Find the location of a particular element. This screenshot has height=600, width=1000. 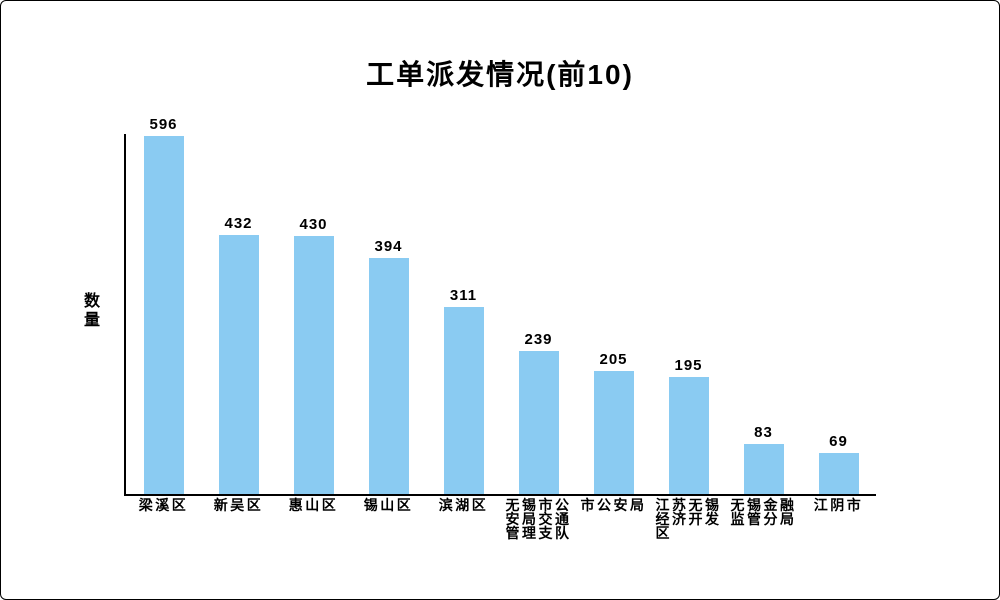

bar-group-3: 430 is located at coordinates (313, 314).